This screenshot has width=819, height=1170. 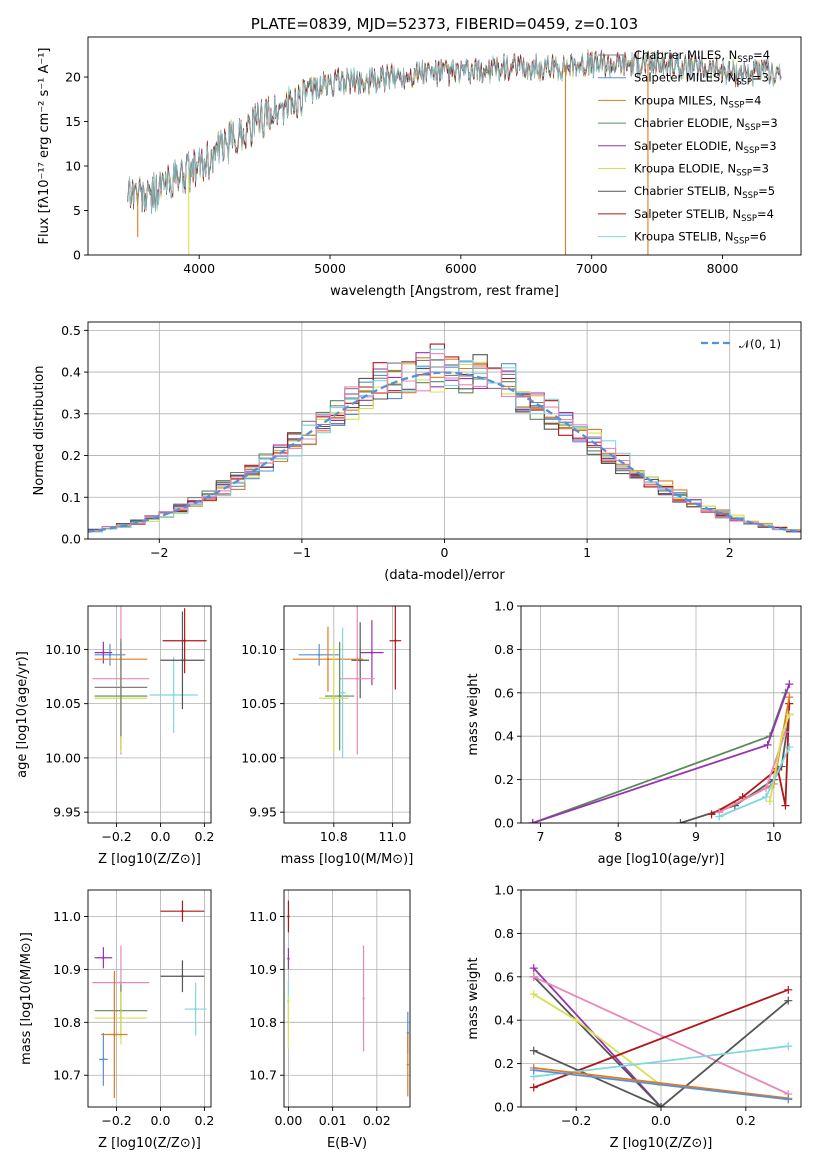 What do you see at coordinates (67, 916) in the screenshot?
I see `y-tick-label: 11.0` at bounding box center [67, 916].